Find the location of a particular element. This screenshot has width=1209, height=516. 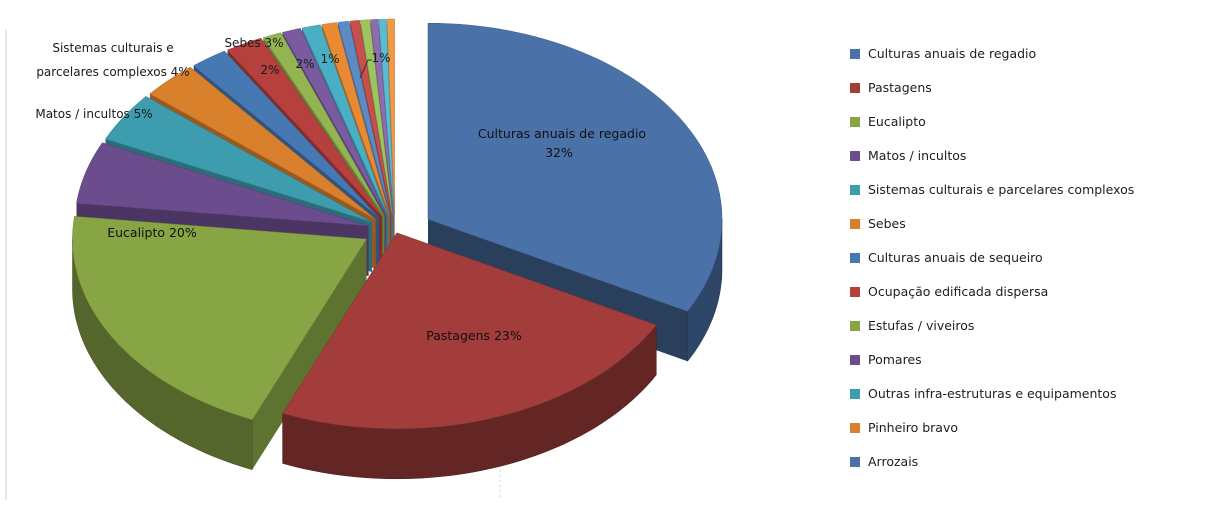

legend-label: Culturas anuais de regadio is located at coordinates (952, 53).